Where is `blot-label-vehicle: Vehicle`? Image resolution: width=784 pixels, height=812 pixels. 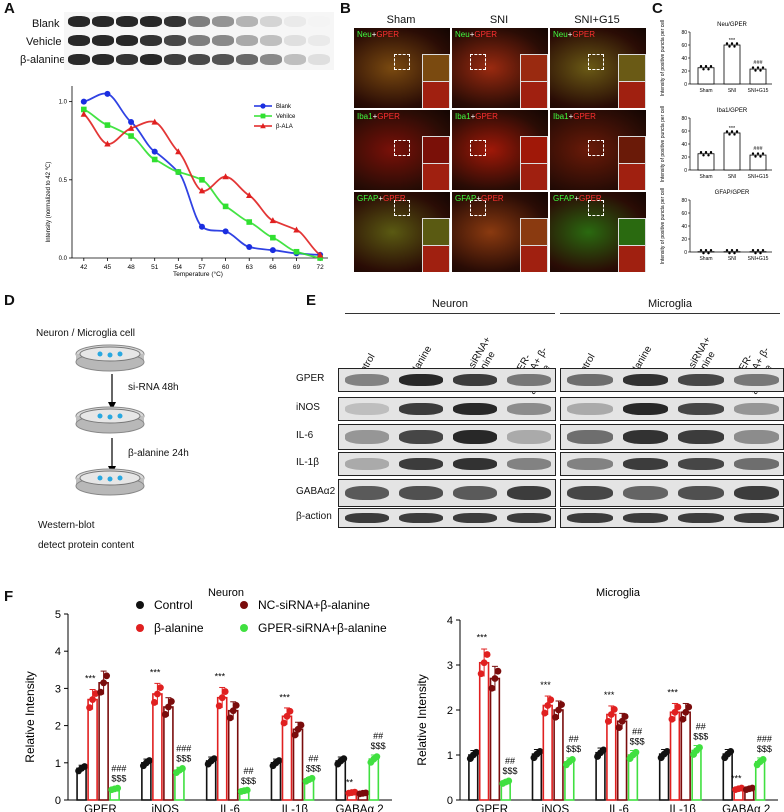 blot-label-vehicle: Vehicle is located at coordinates (44, 42).